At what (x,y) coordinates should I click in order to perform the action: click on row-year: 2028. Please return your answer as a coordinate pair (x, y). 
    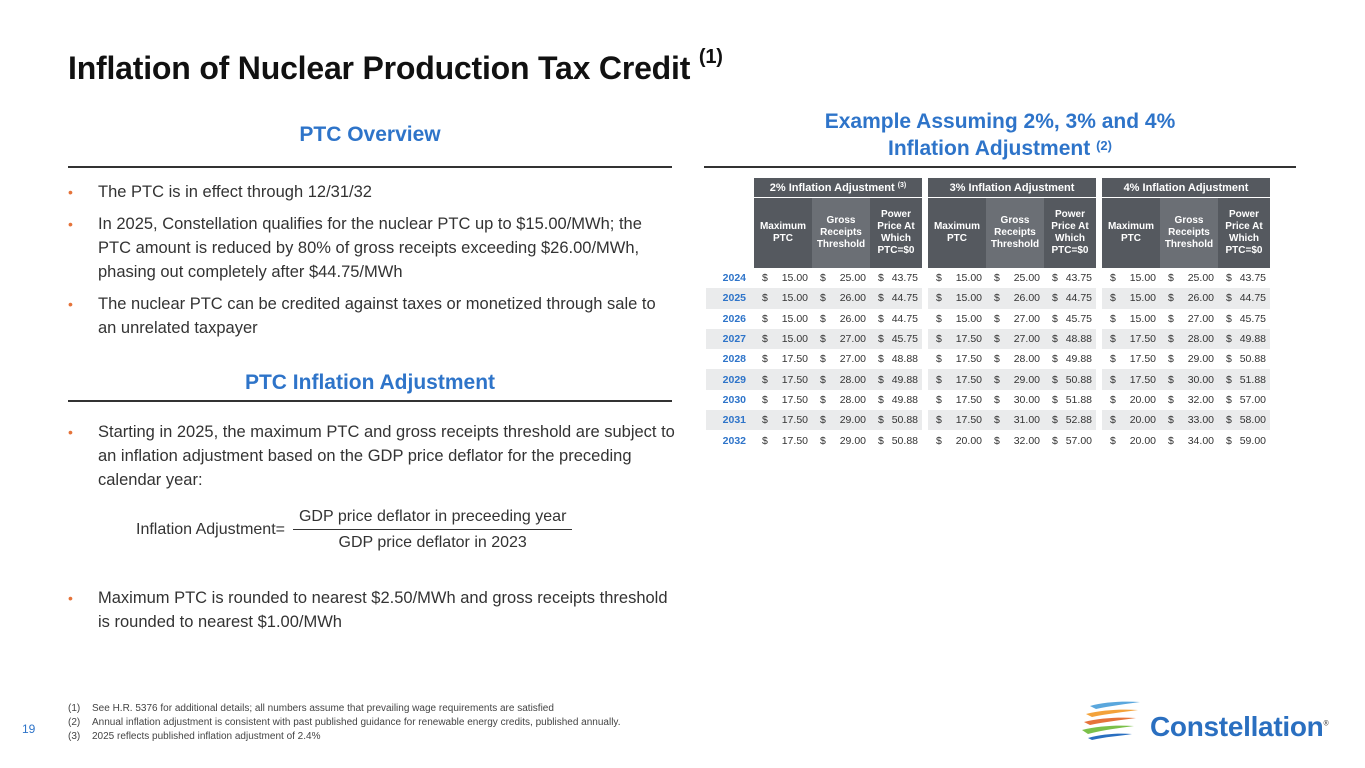
    Looking at the image, I should click on (734, 359).